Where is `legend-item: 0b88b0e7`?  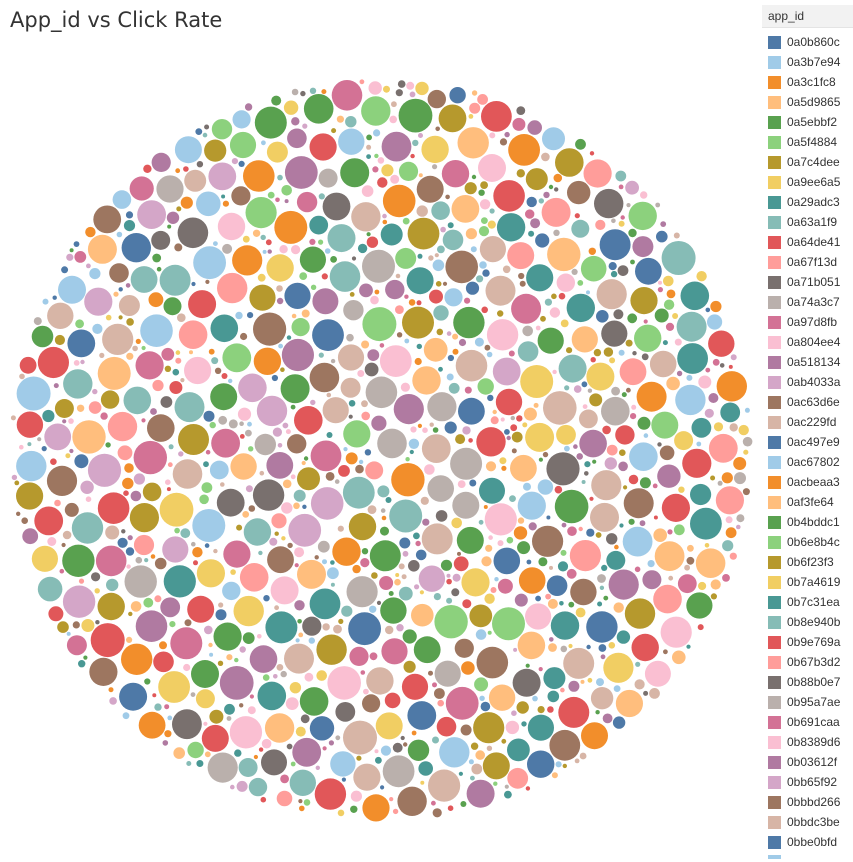
legend-item: 0b88b0e7 is located at coordinates (807, 682).